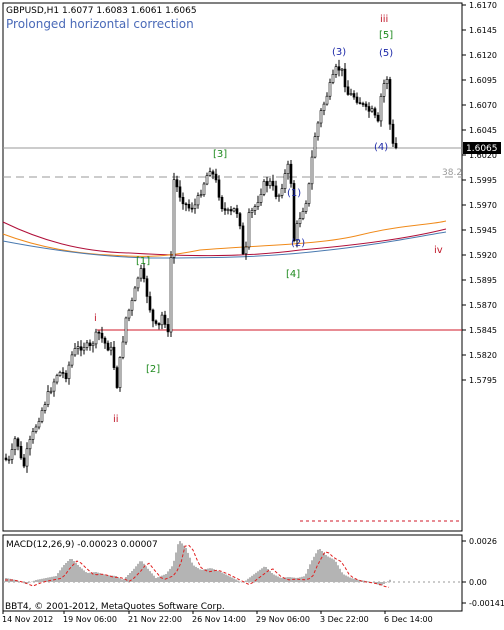 The width and height of the screenshot is (504, 630). Describe the element at coordinates (483, 30) in the screenshot. I see `price-tick-label: 1.6145` at that location.